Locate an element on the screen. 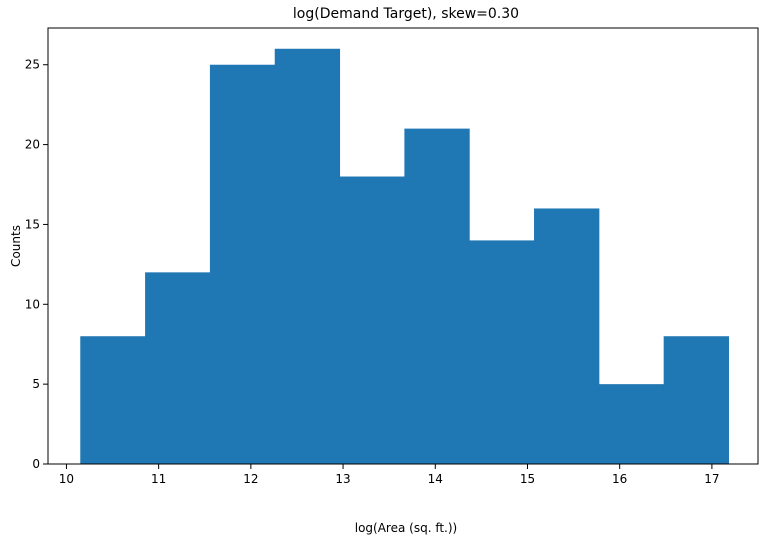 This screenshot has width=764, height=545. y-tick-label: 25 is located at coordinates (32, 65).